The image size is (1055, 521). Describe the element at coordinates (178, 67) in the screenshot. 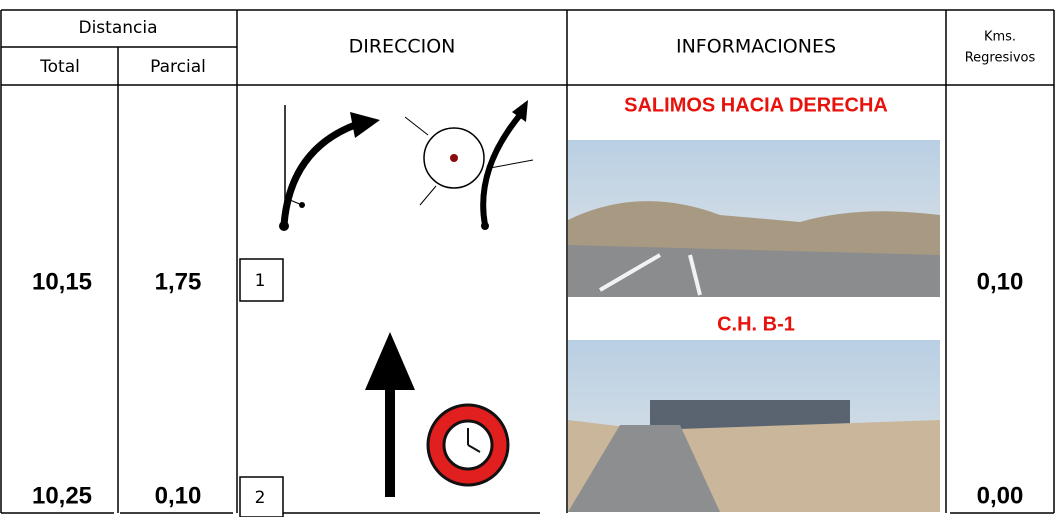

I see `header-parcial: Parcial` at that location.